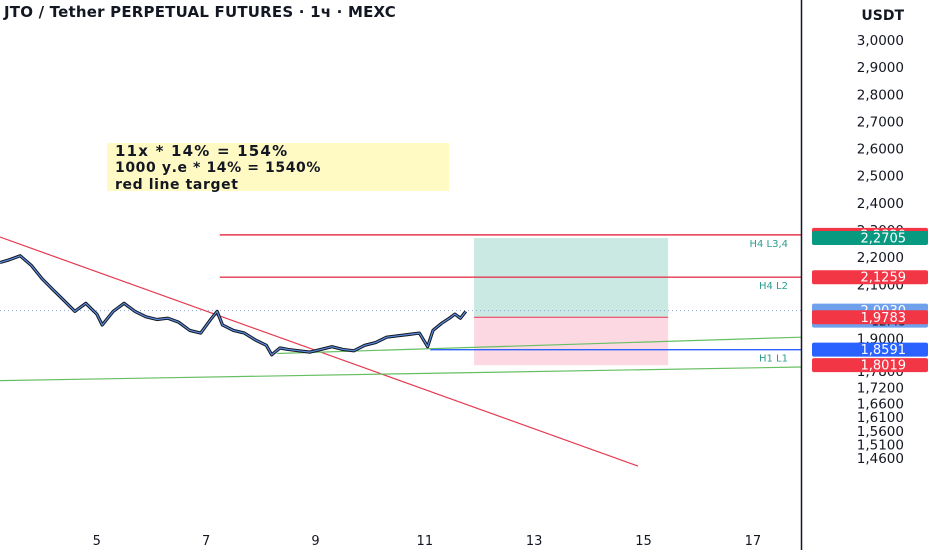  What do you see at coordinates (571, 341) in the screenshot?
I see `position-loss-zone` at bounding box center [571, 341].